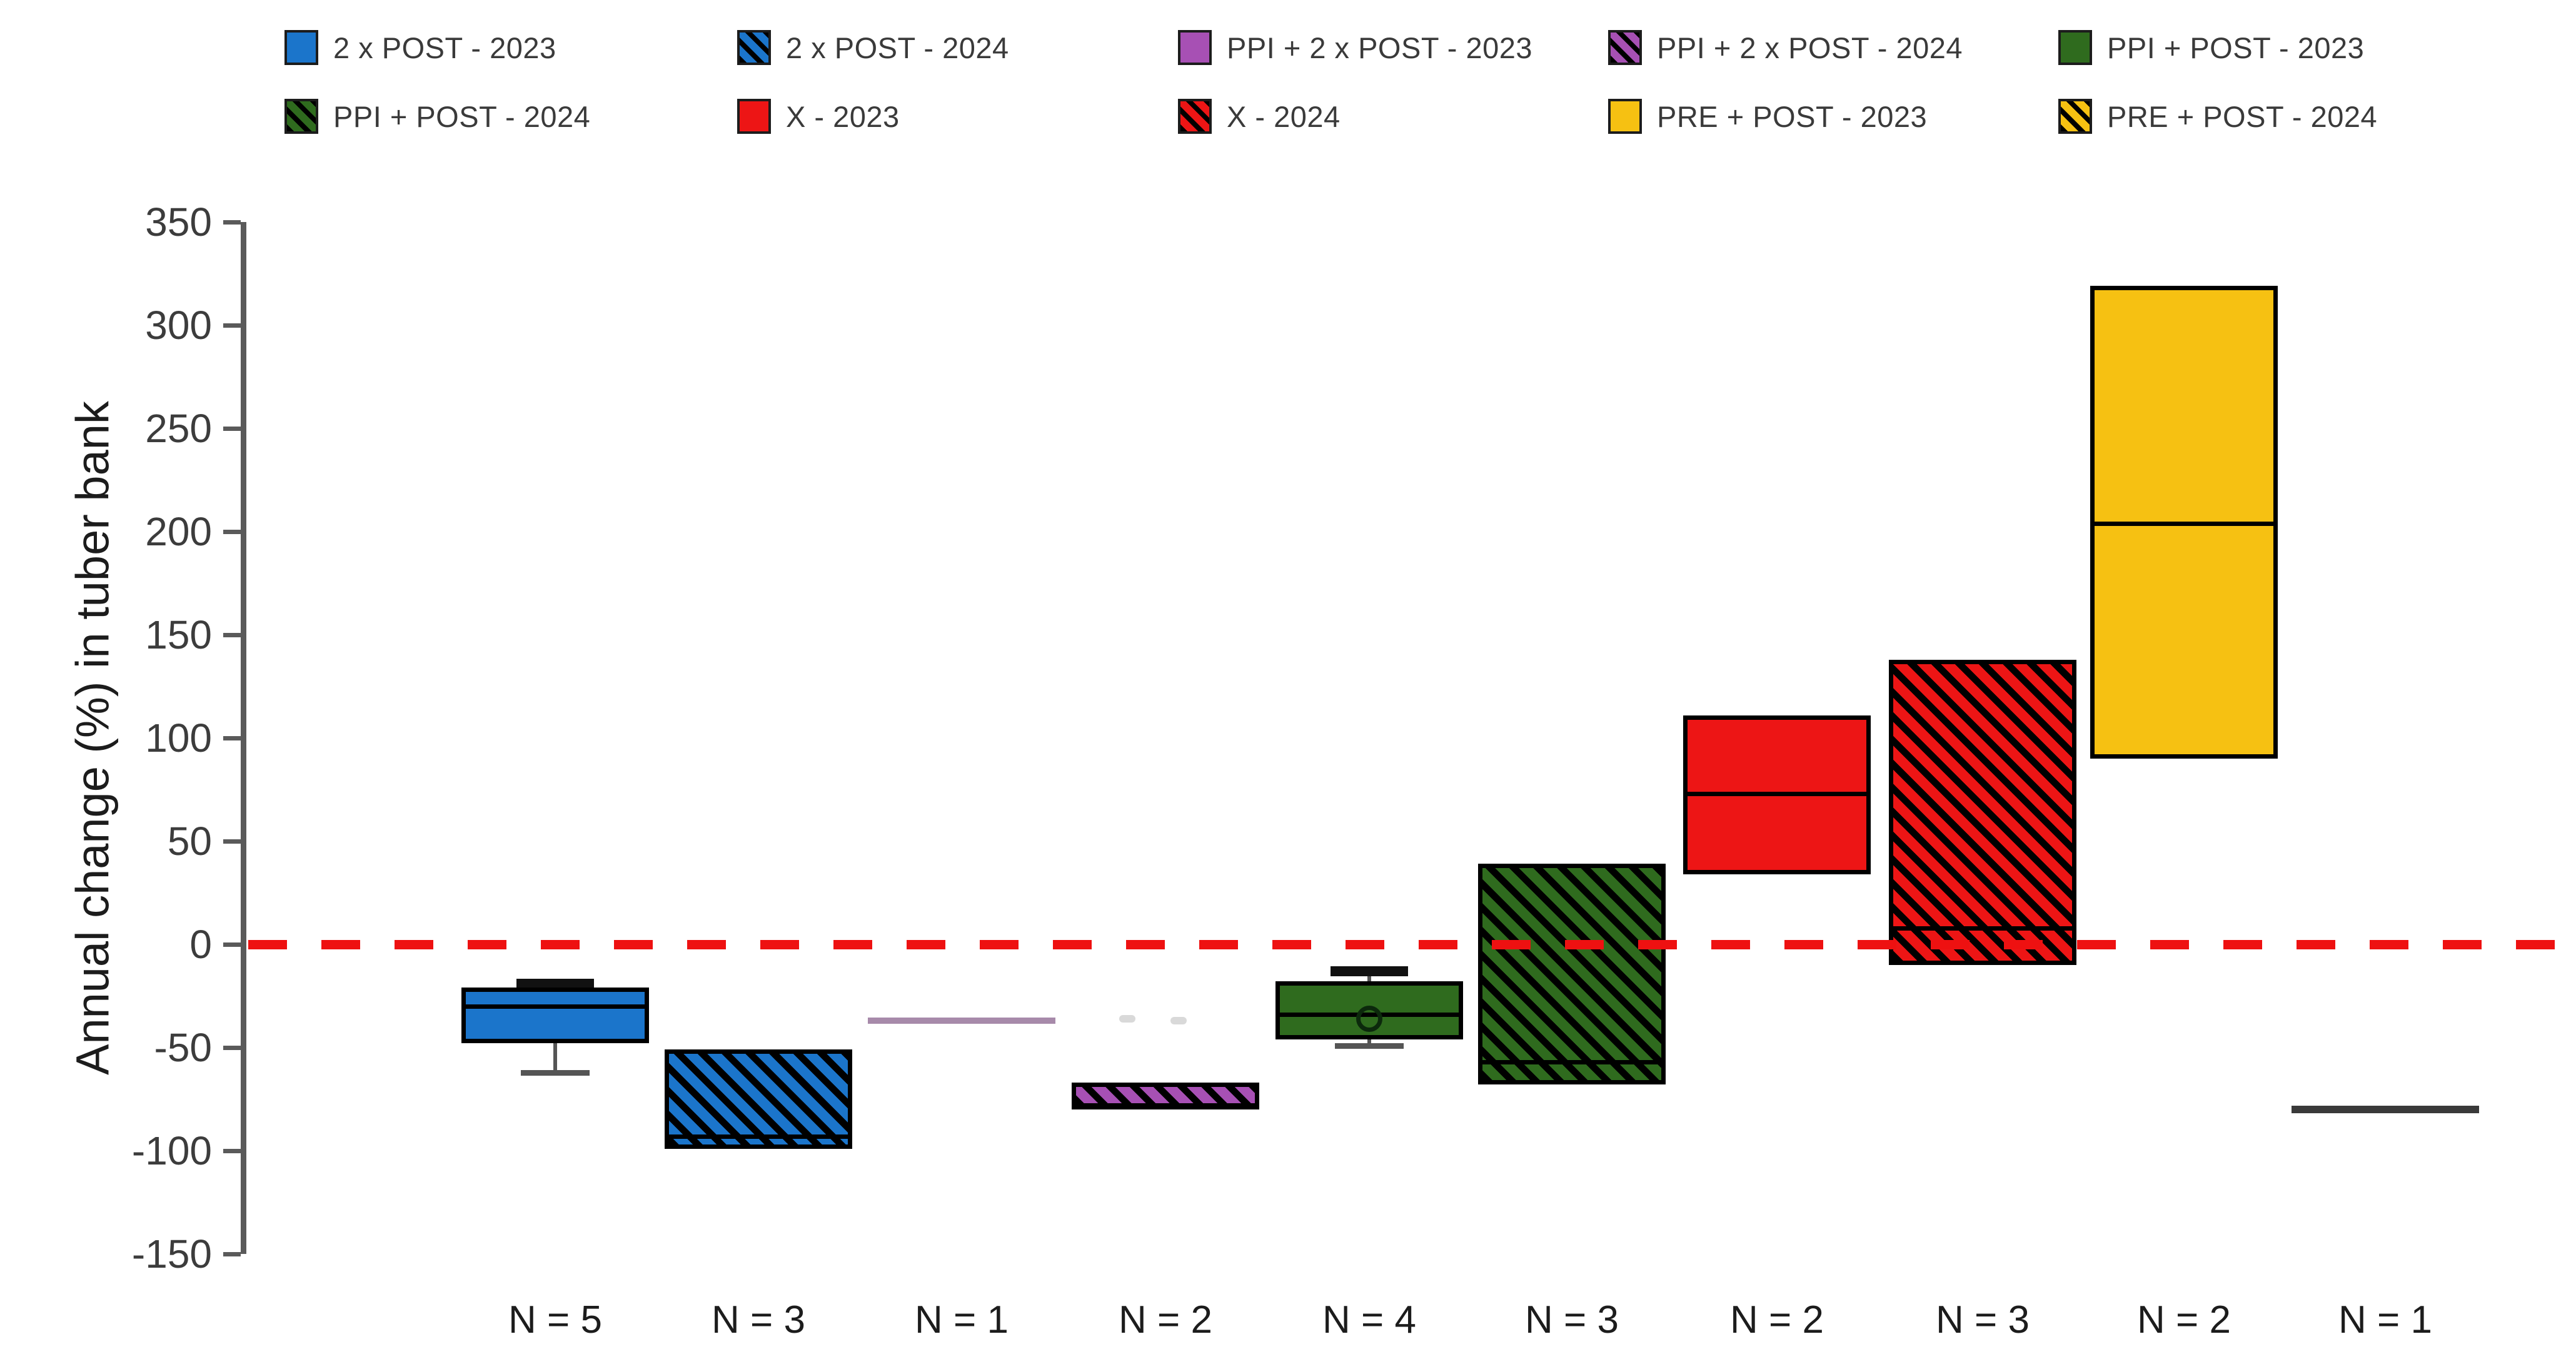 The image size is (2576, 1349). I want to click on legend-label: PPI + POST - 2023, so click(2236, 47).